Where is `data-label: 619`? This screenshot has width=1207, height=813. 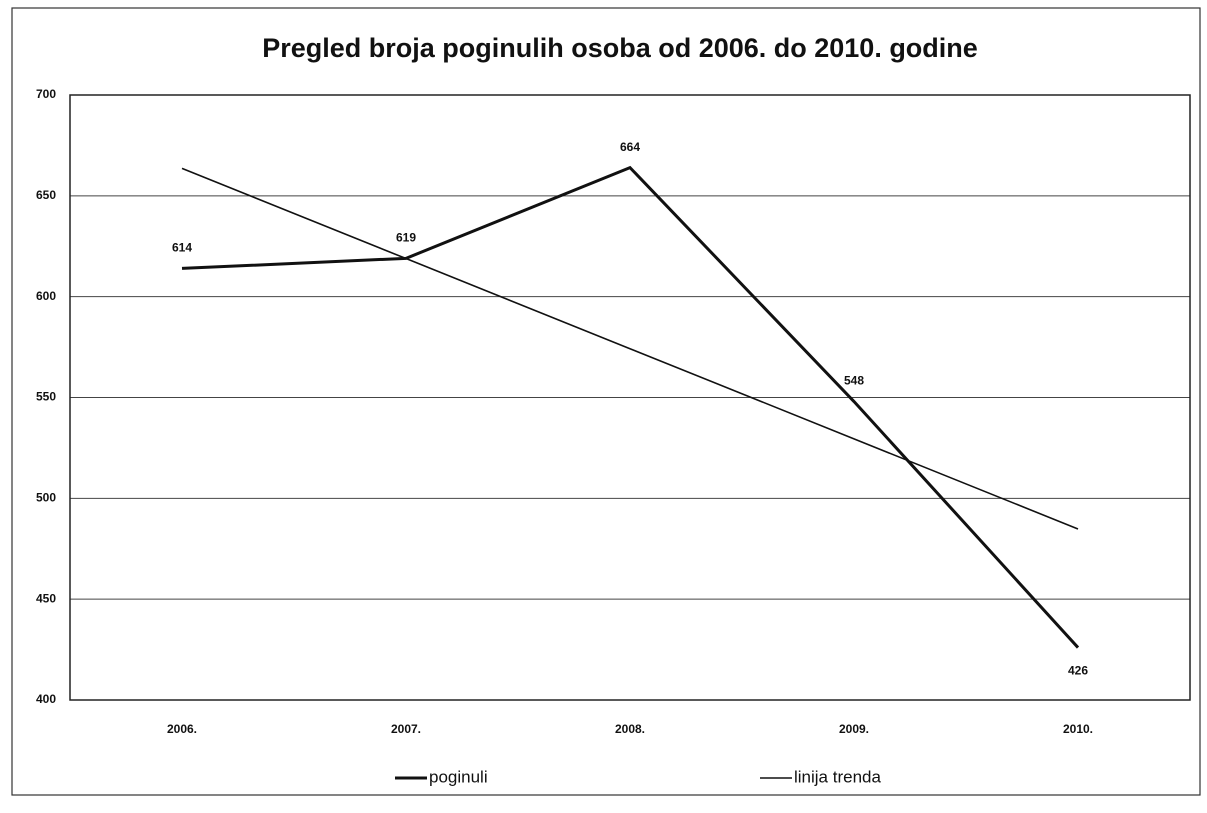 data-label: 619 is located at coordinates (406, 238).